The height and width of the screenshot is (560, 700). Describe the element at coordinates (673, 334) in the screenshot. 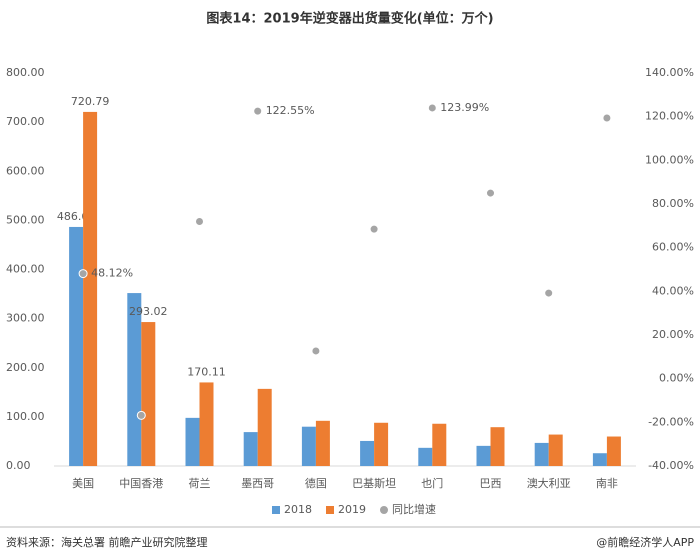

I see `y2-tick-label: 20.00%` at that location.